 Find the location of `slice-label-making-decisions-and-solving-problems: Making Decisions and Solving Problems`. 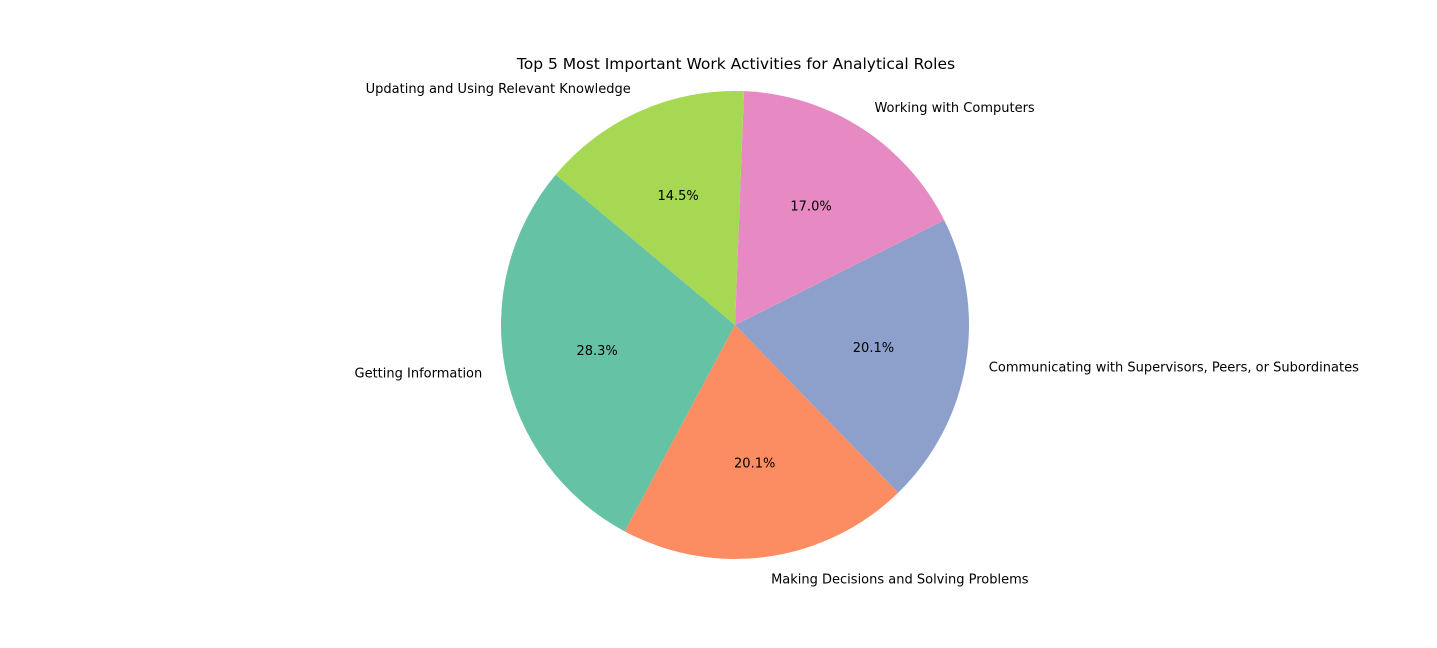

slice-label-making-decisions-and-solving-problems: Making Decisions and Solving Problems is located at coordinates (900, 579).